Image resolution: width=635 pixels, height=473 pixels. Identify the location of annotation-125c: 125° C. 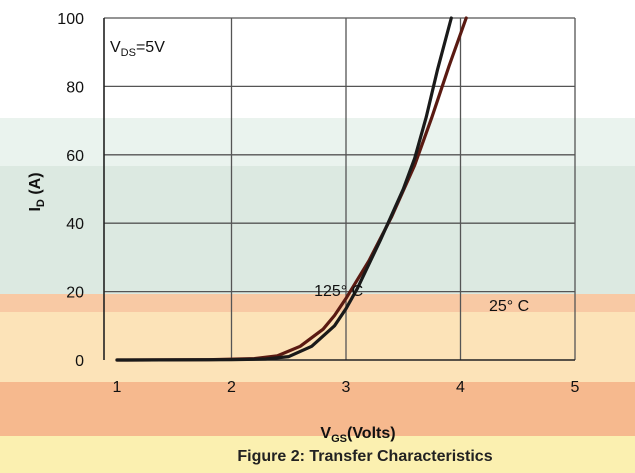
(338, 291).